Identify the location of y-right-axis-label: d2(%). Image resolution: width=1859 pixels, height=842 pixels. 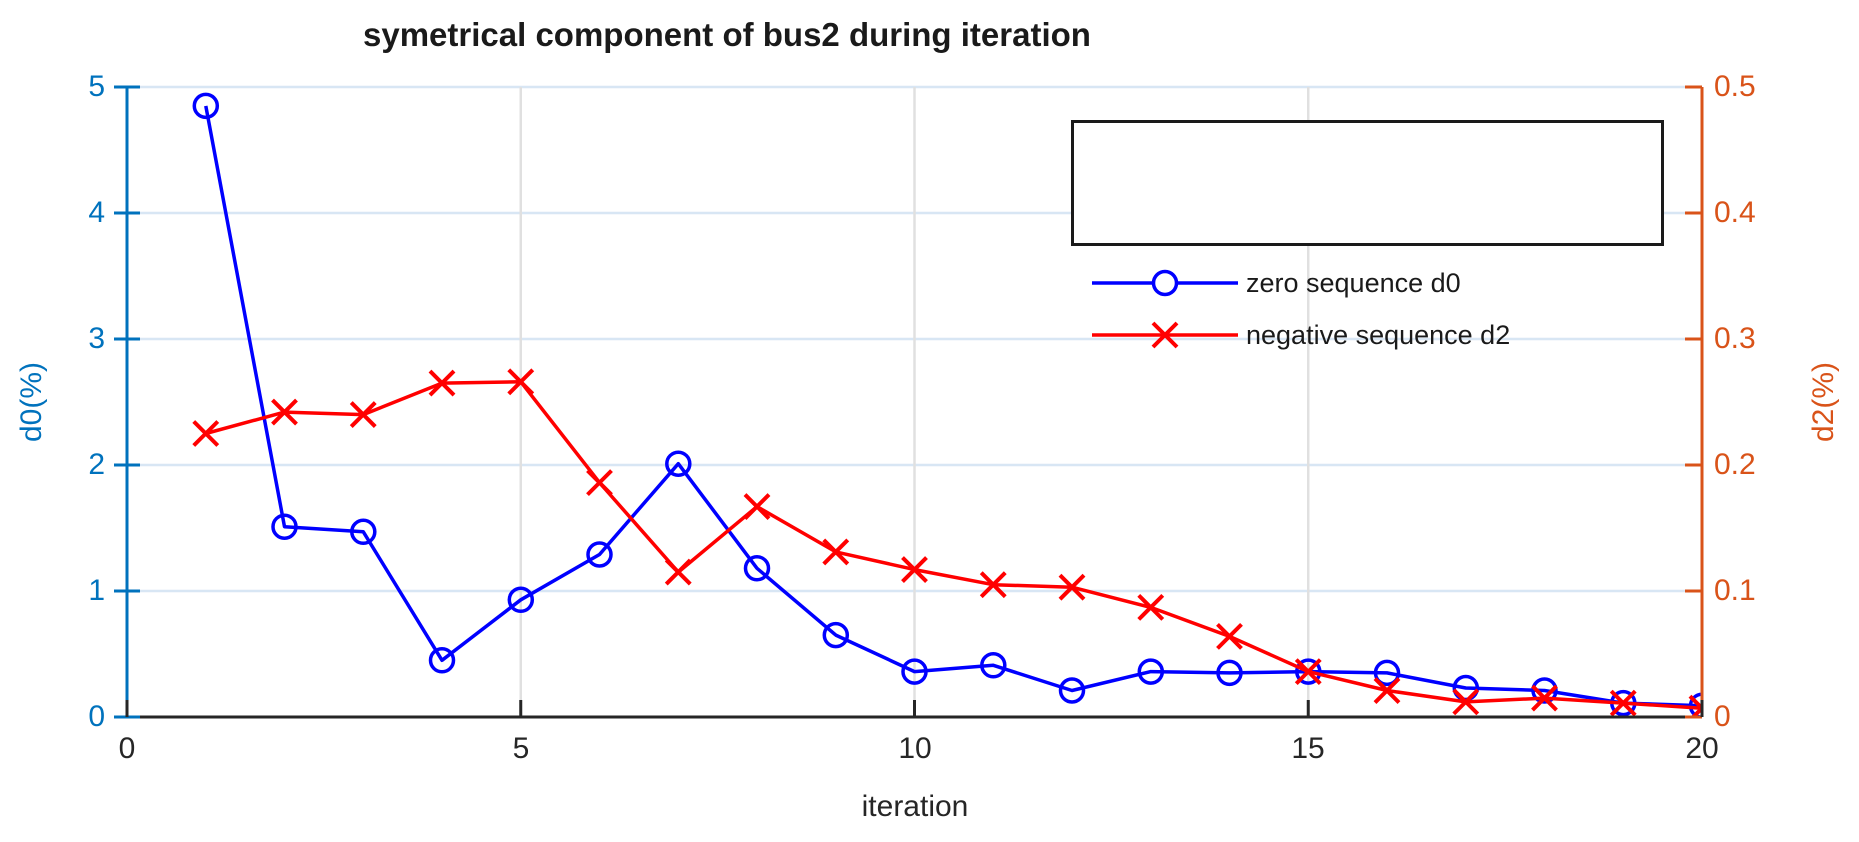
(1823, 402).